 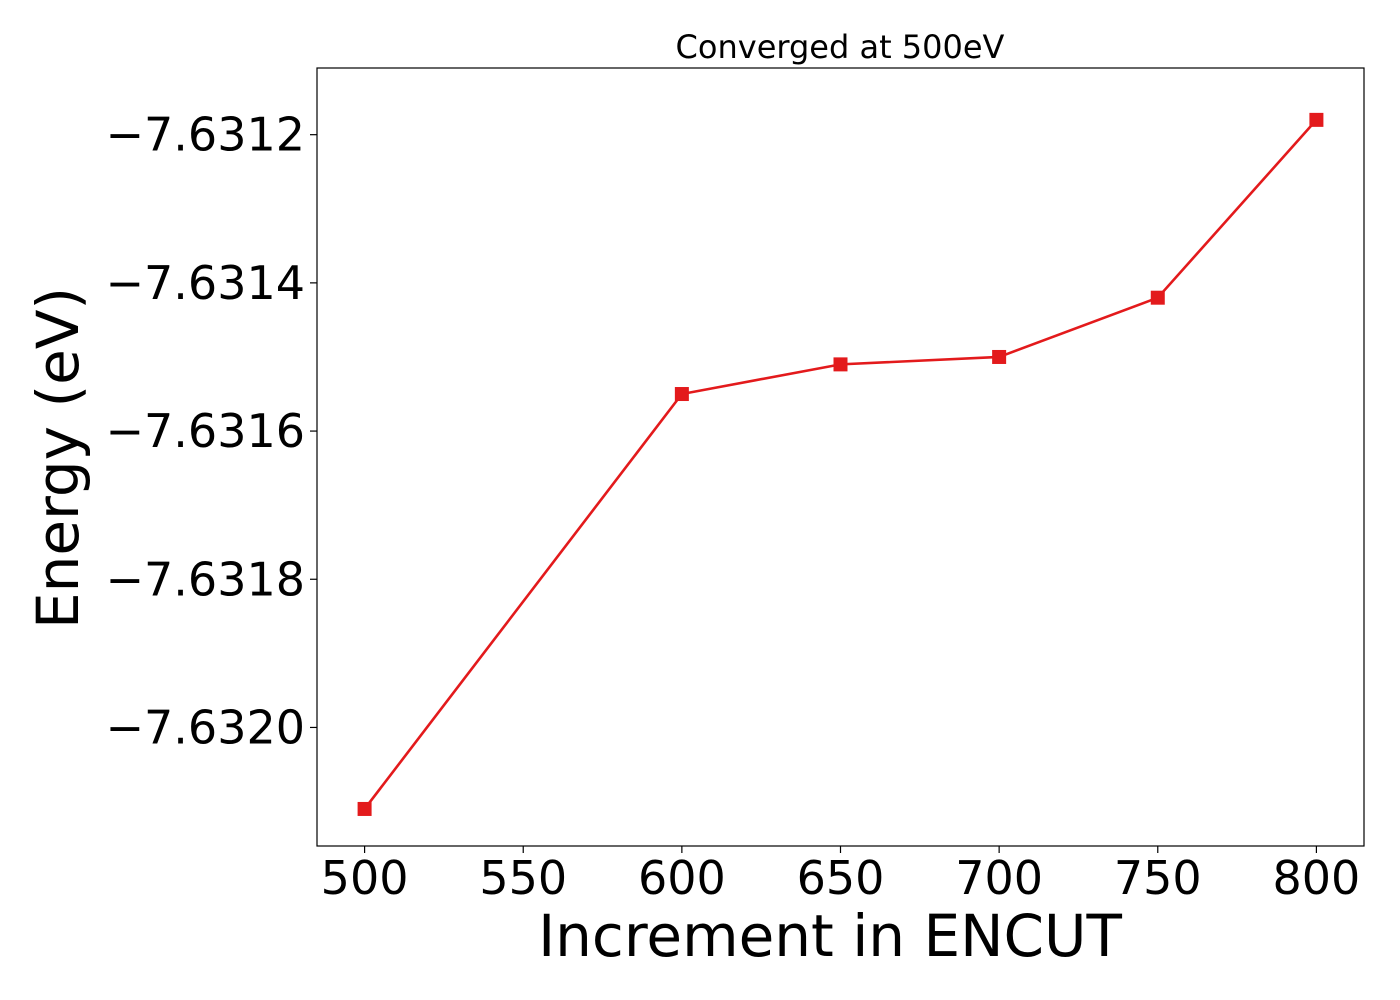 I want to click on chart-title: Converged at 500eV, so click(x=840, y=47).